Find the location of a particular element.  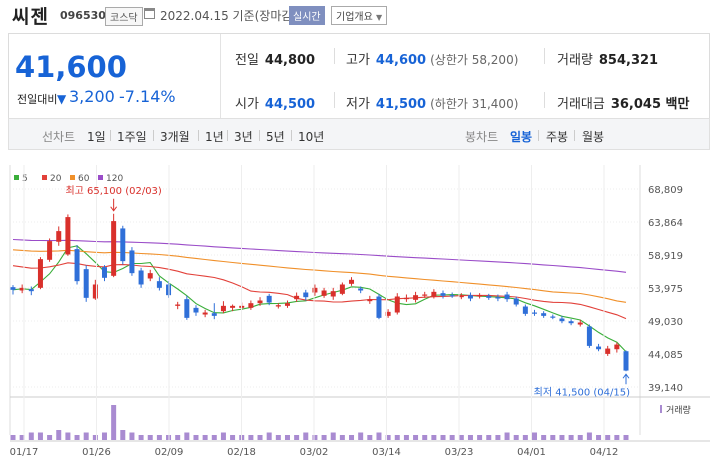

market-badge: 코스닥 is located at coordinates (124, 16).